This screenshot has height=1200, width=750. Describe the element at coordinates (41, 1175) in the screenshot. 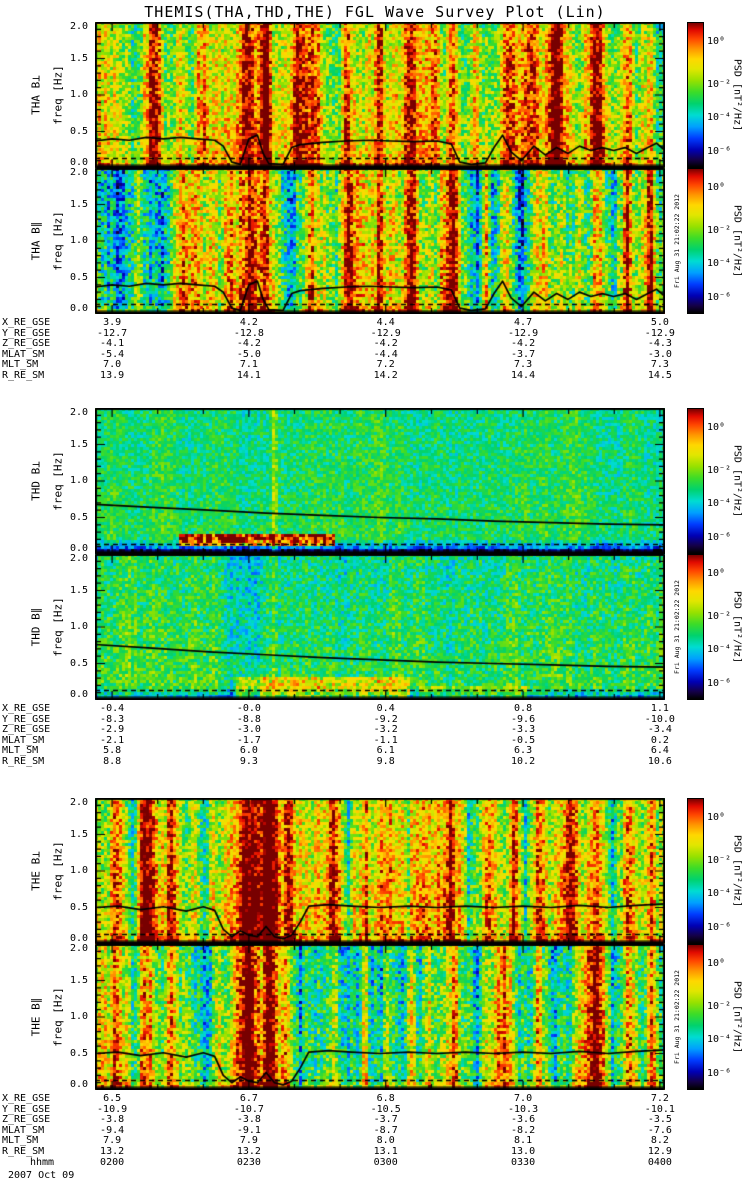

I see `date-label: 2007 Oct 09` at that location.